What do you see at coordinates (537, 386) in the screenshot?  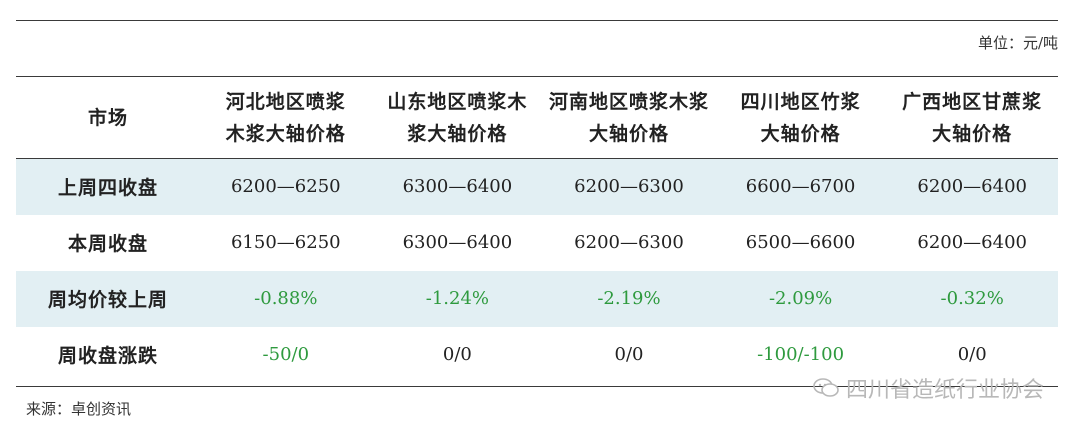 I see `bottom-rule` at bounding box center [537, 386].